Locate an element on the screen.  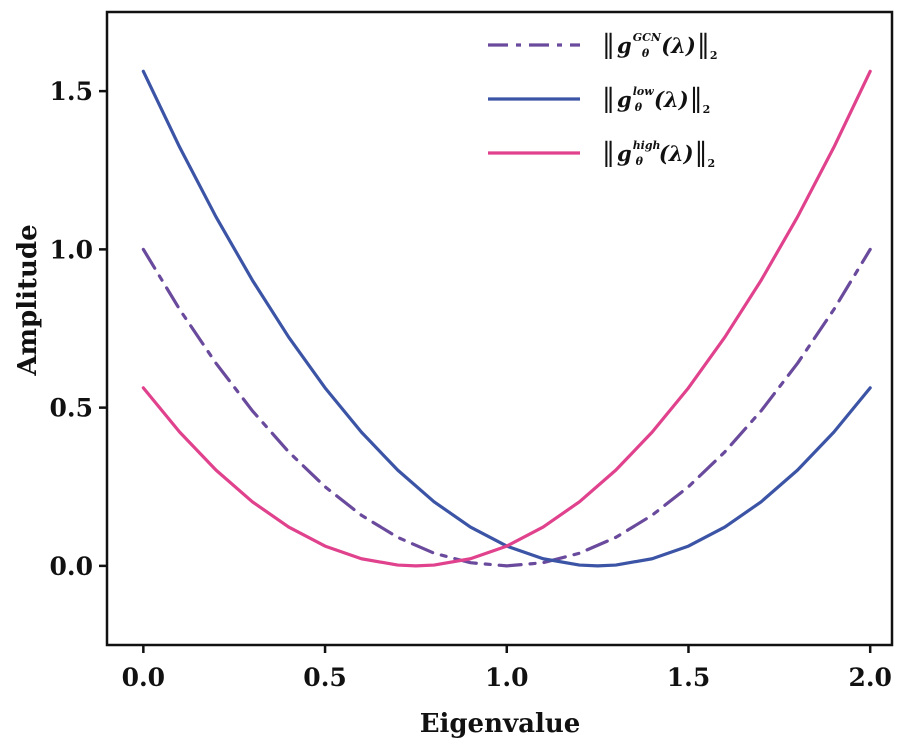
x-tick-label: 1.5 is located at coordinates (689, 677).